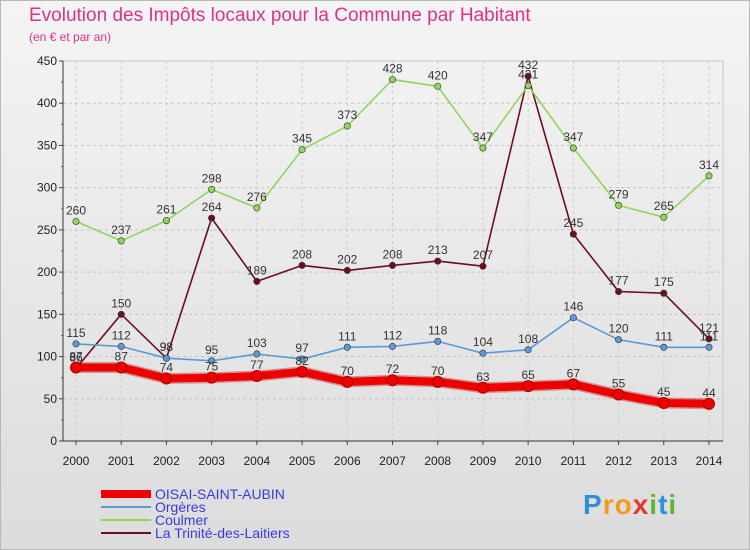  I want to click on y-tick-label: 450, so click(47, 61).